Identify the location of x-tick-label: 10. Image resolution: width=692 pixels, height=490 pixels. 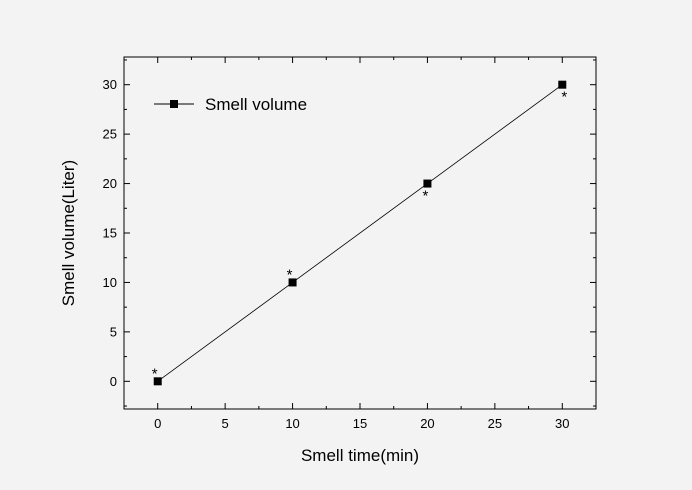
(292, 423).